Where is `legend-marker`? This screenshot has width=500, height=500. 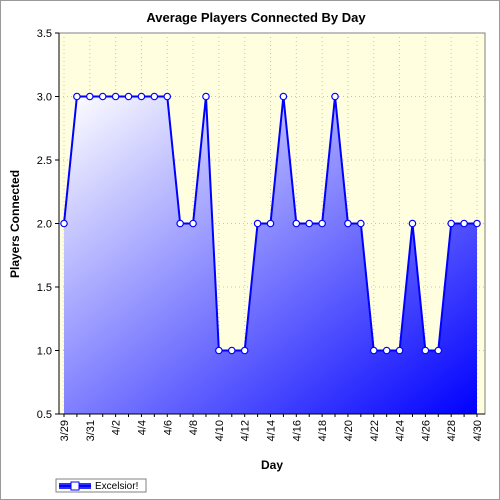 legend-marker is located at coordinates (75, 486).